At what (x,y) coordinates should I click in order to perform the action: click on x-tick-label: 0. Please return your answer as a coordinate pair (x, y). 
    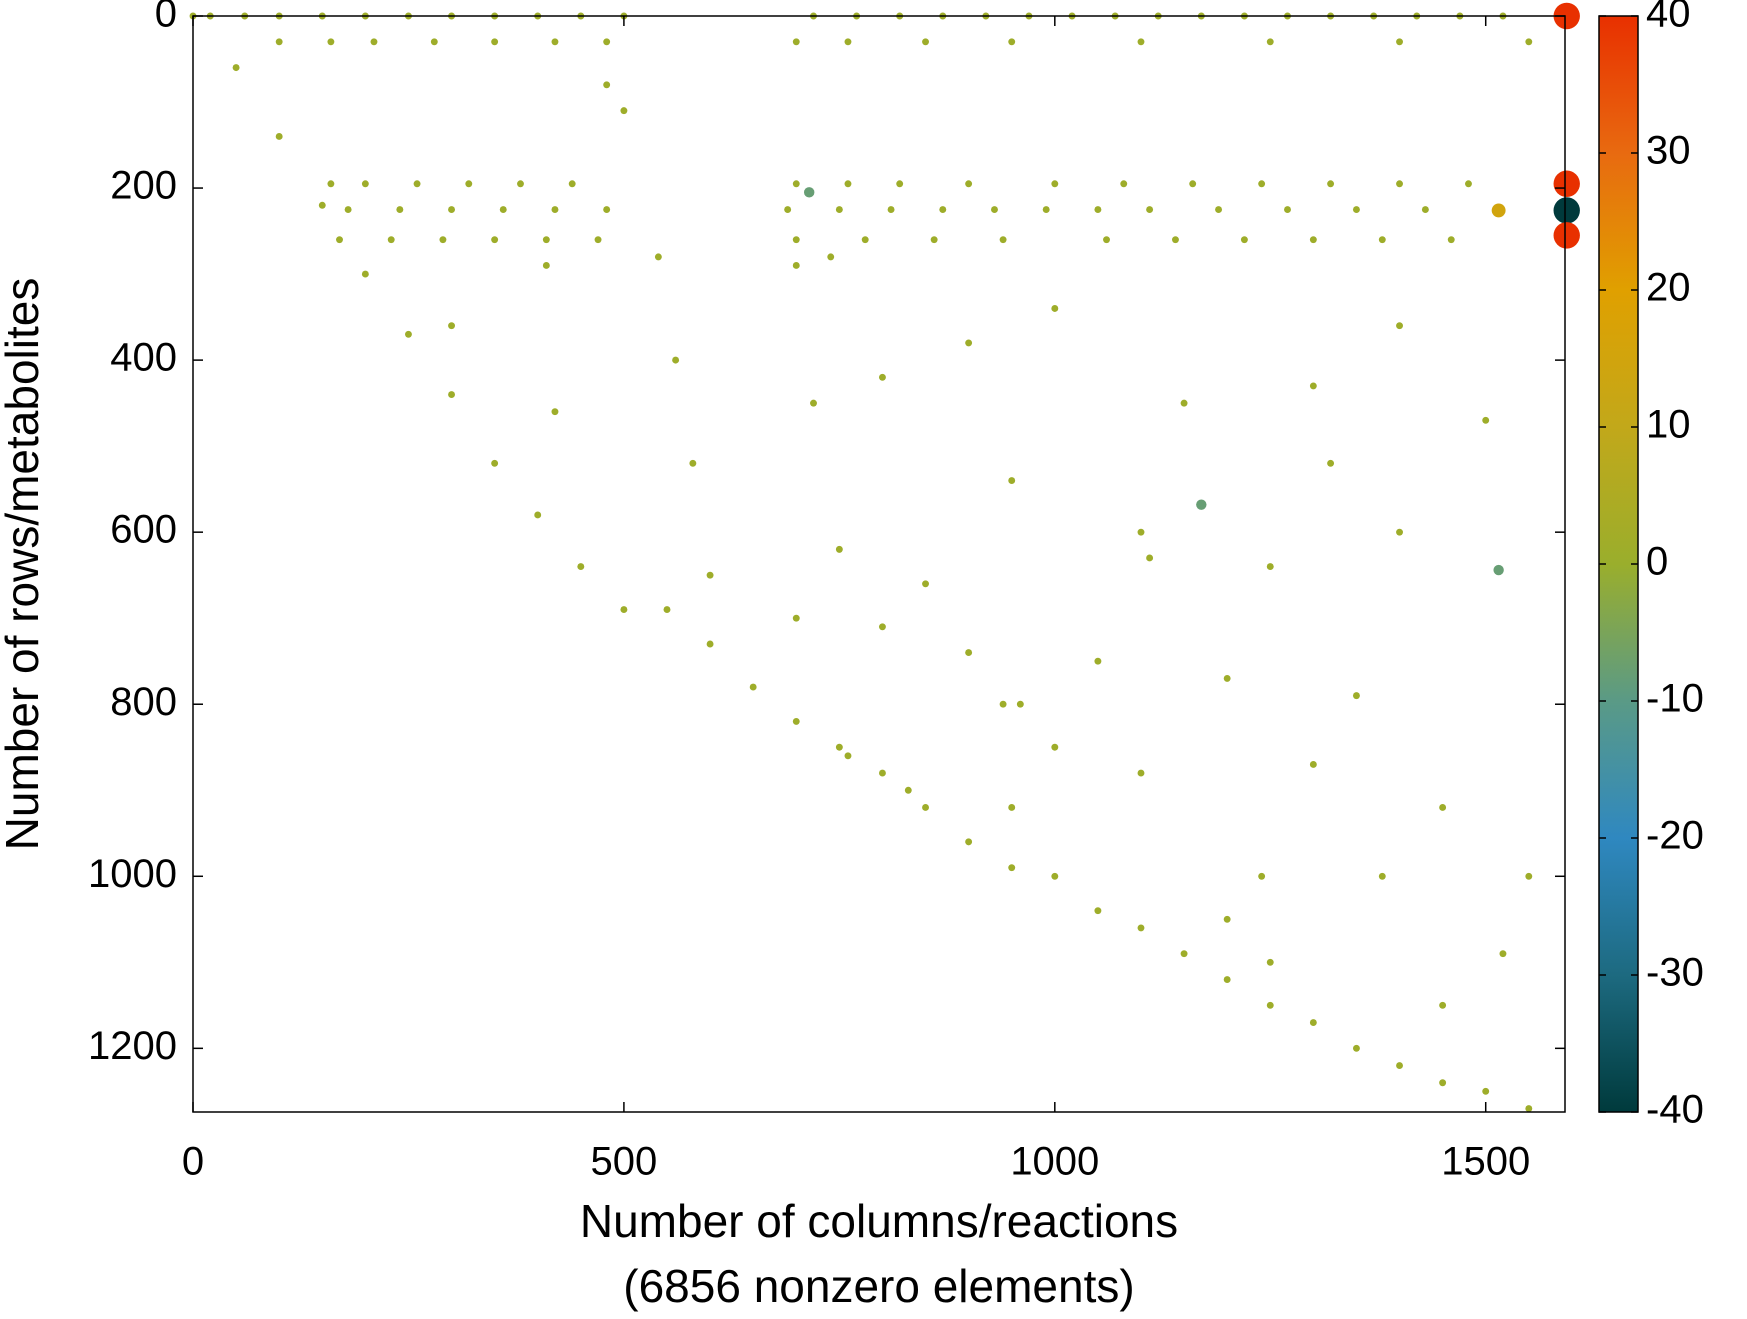
    Looking at the image, I should click on (193, 1162).